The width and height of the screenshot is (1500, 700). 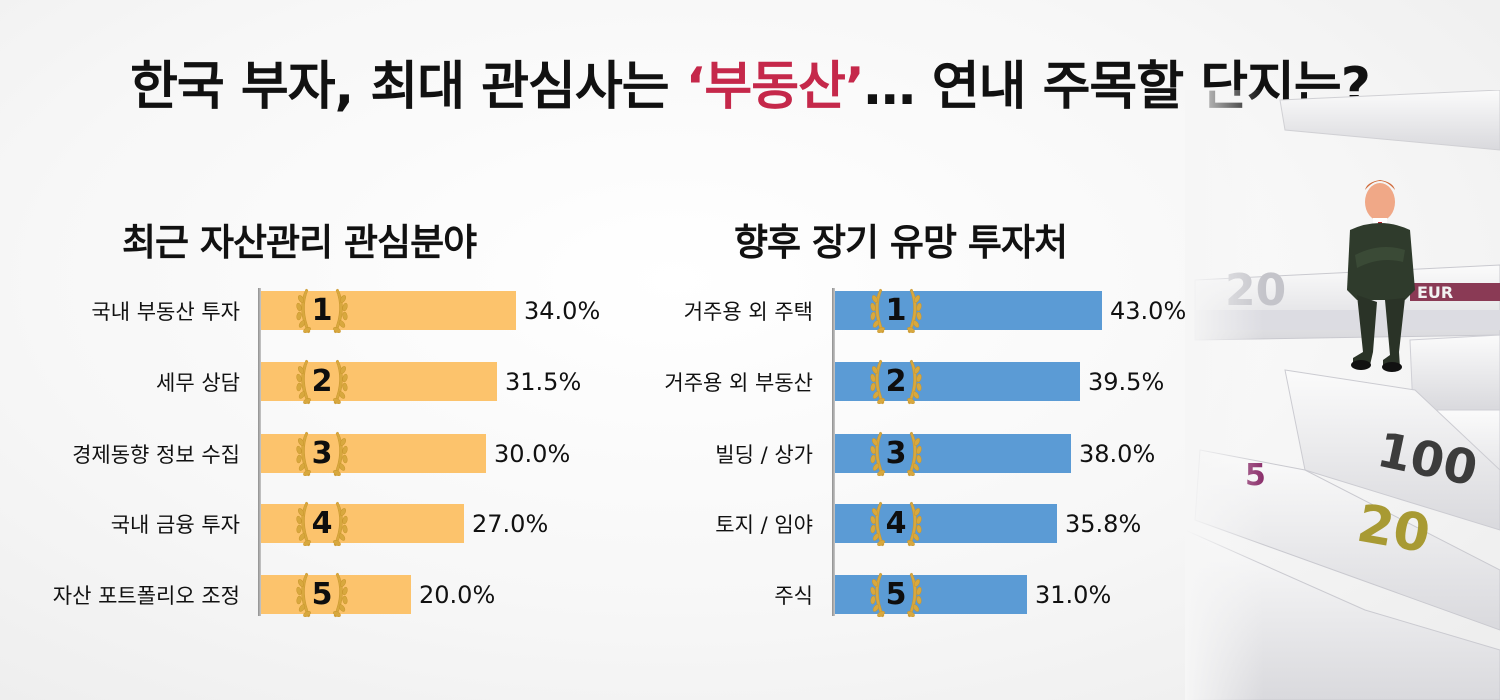 I want to click on category-label: 세무 상담, so click(x=198, y=382).